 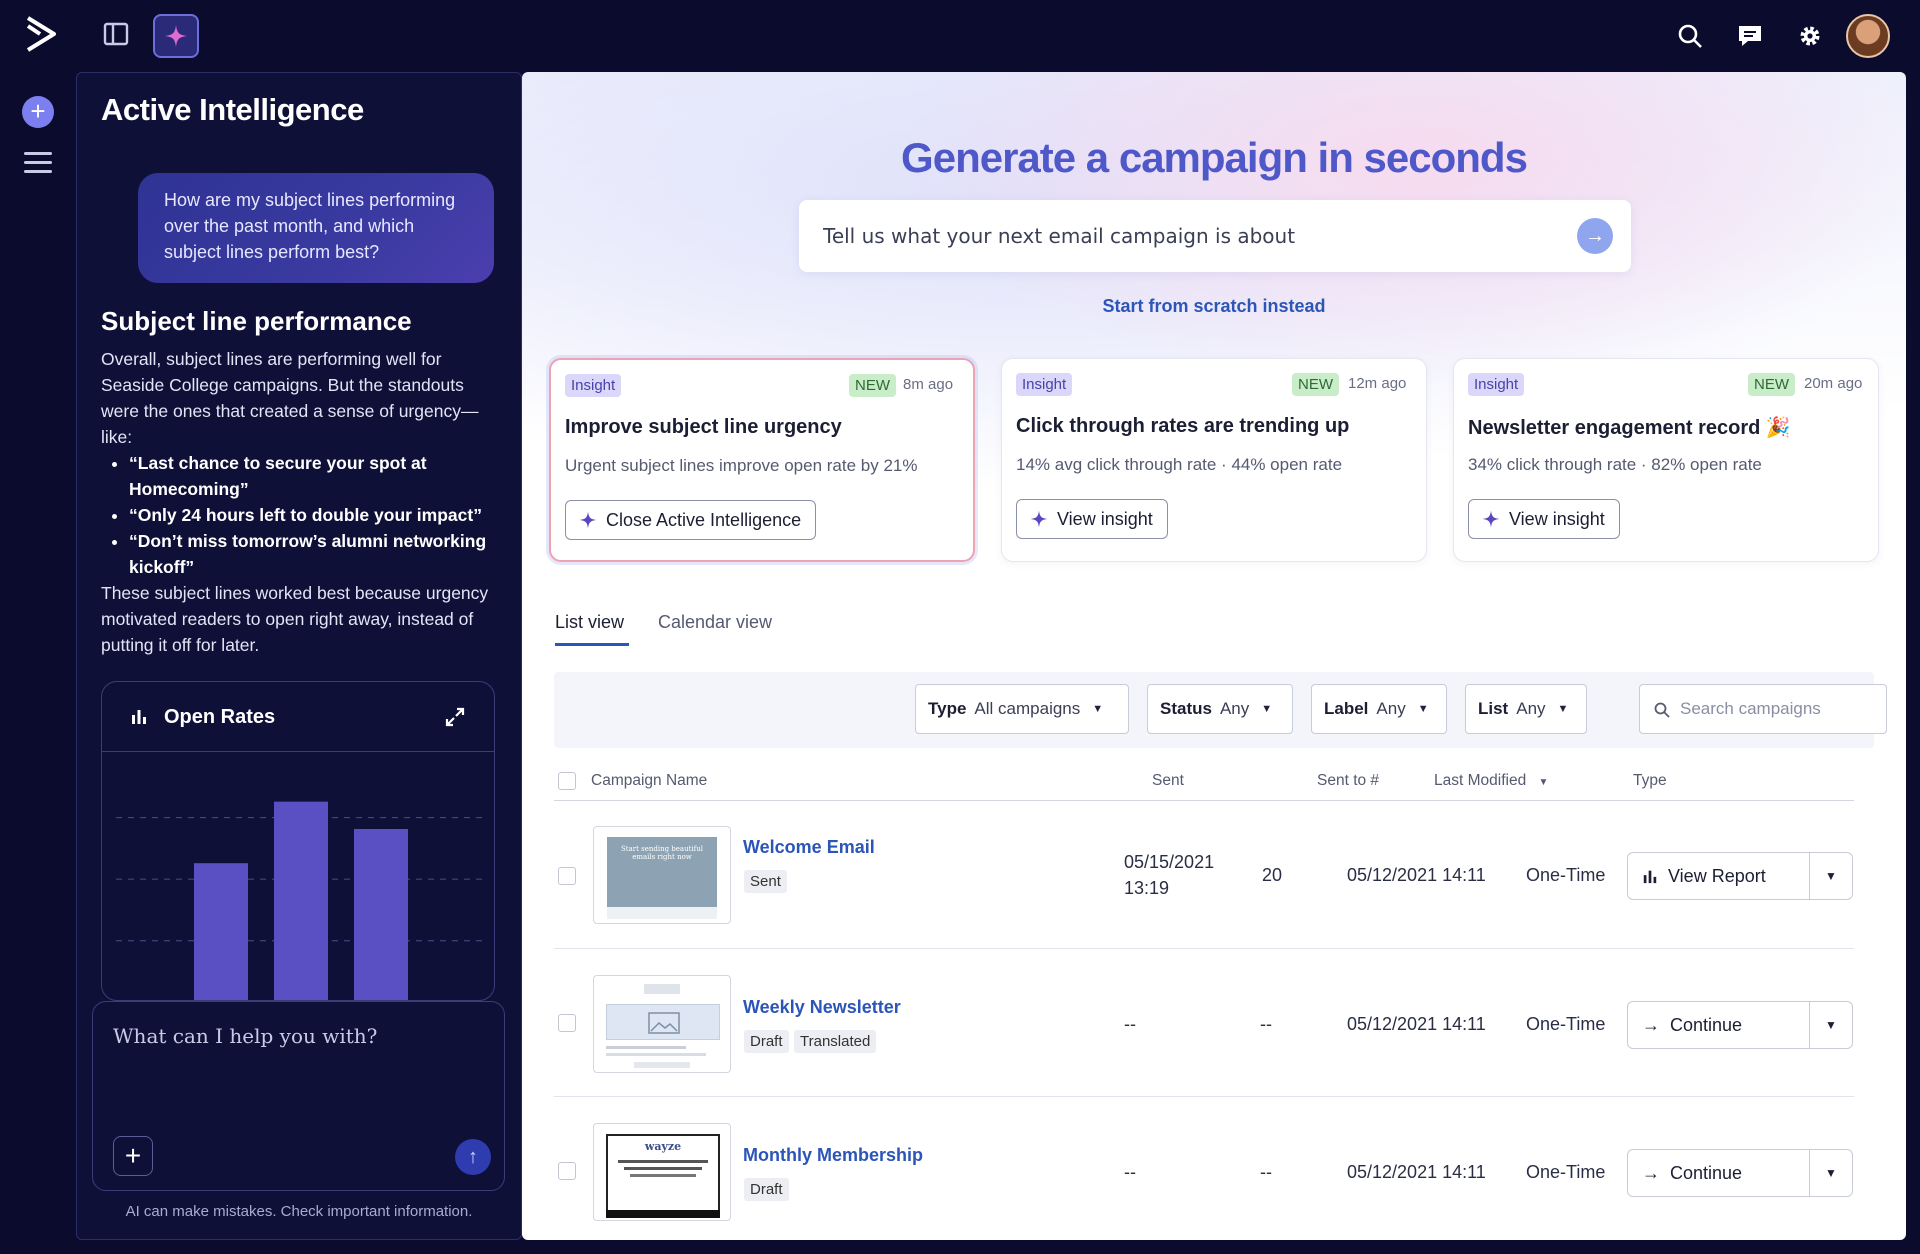 I want to click on thumbnail-image, so click(x=663, y=1022).